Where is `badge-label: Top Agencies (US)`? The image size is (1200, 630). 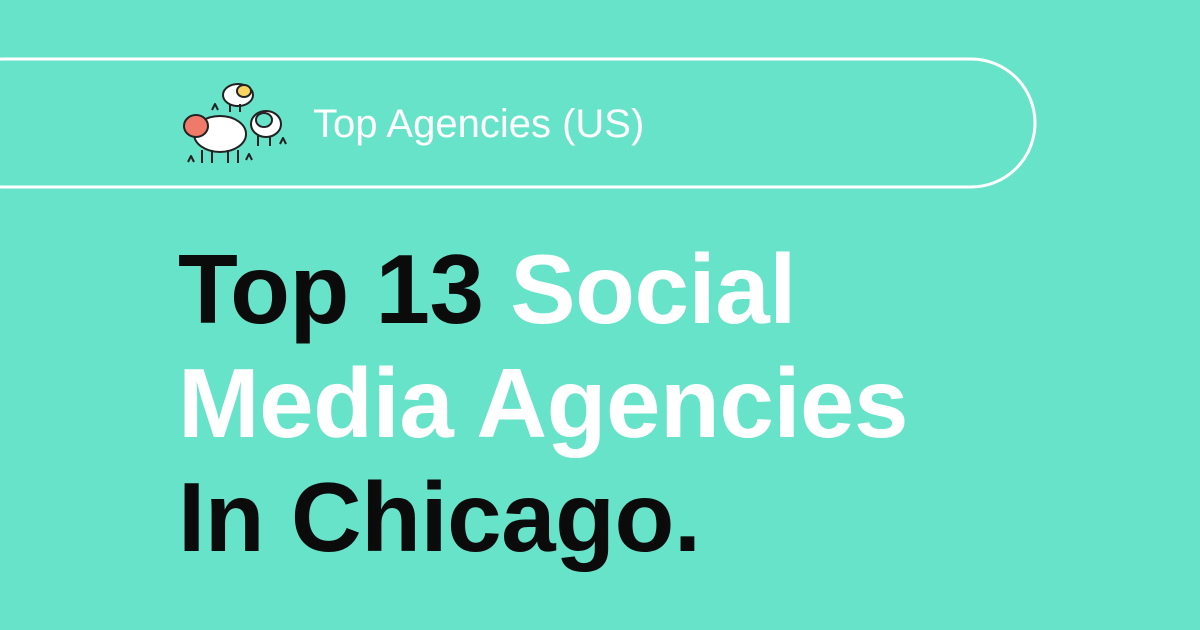 badge-label: Top Agencies (US) is located at coordinates (479, 124).